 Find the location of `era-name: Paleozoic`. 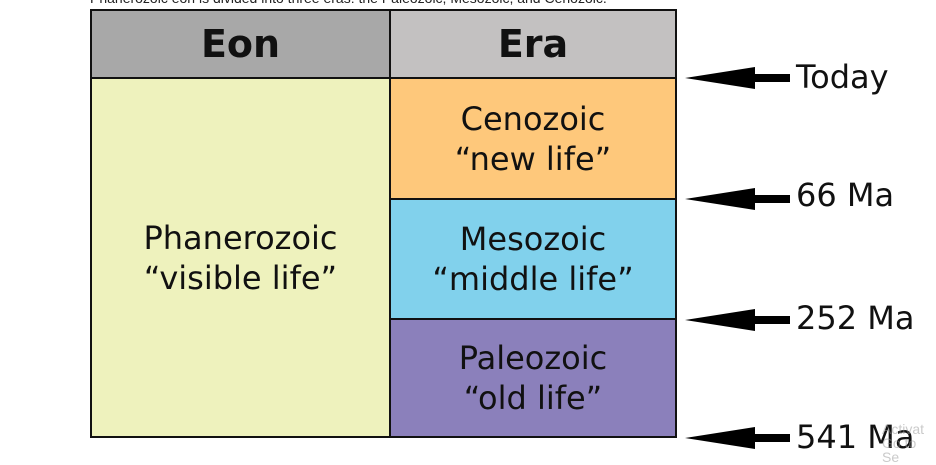

era-name: Paleozoic is located at coordinates (533, 358).